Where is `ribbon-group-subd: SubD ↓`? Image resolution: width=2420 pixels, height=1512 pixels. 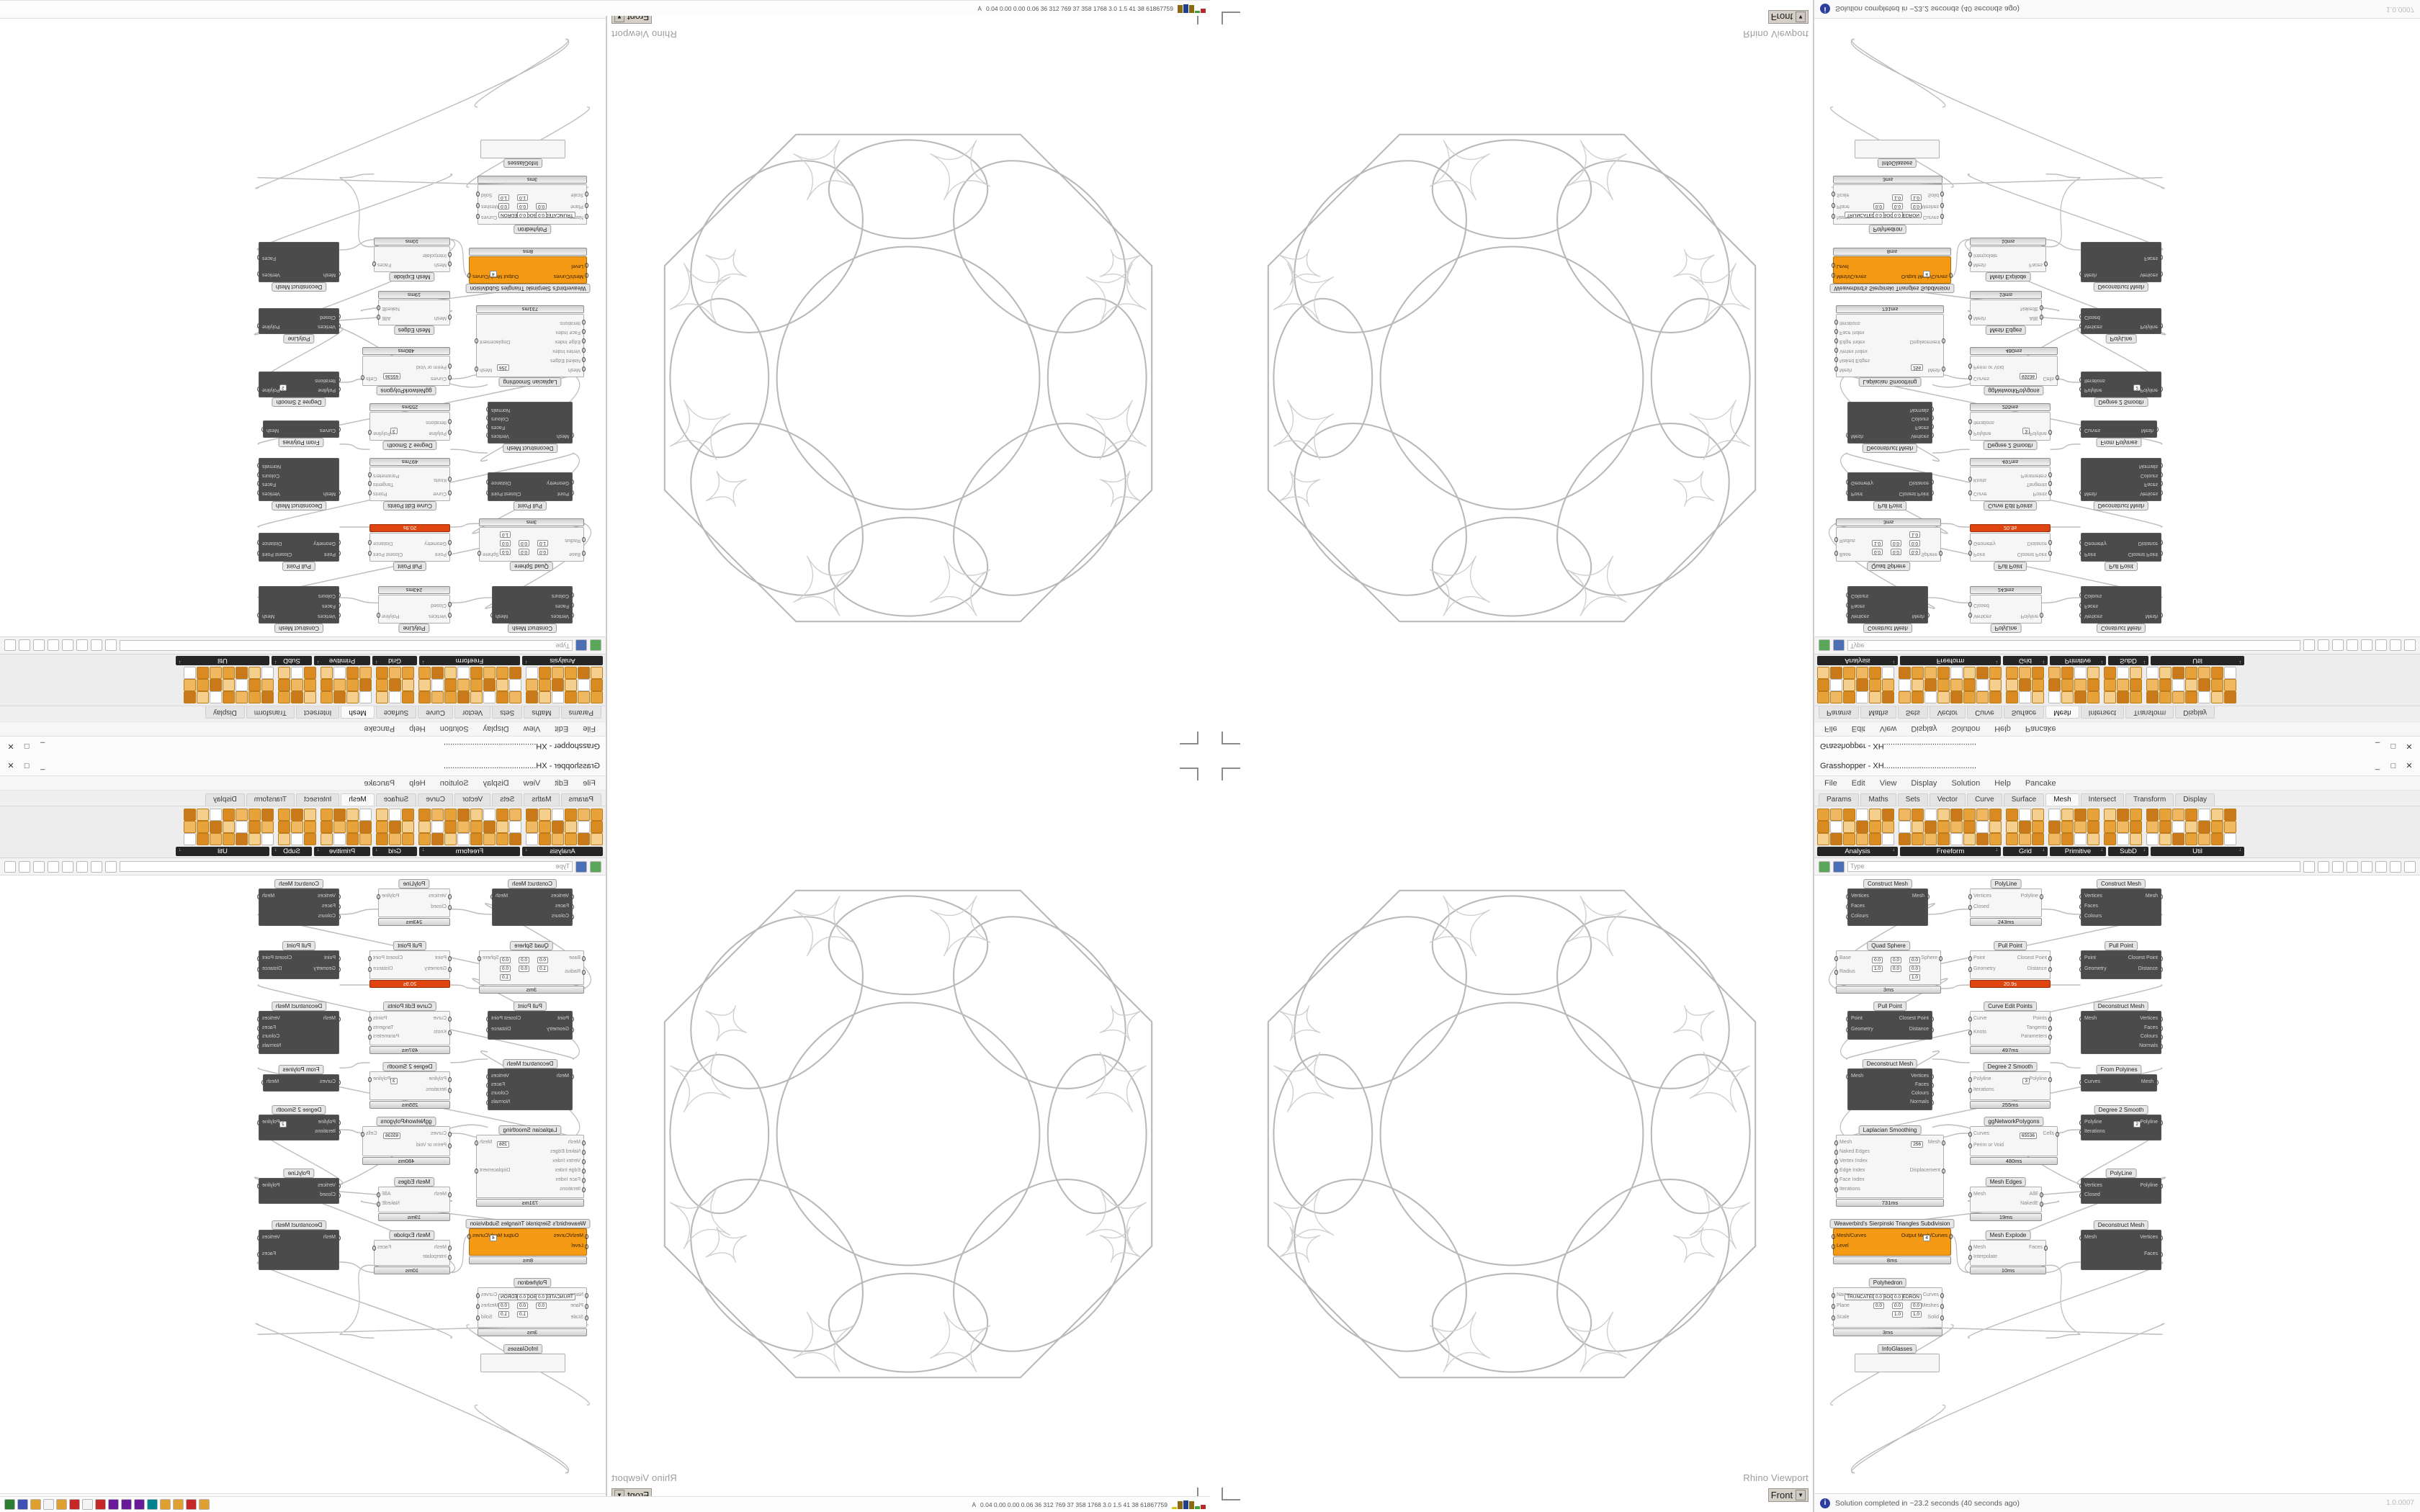
ribbon-group-subd: SubD ↓ is located at coordinates (2128, 660).